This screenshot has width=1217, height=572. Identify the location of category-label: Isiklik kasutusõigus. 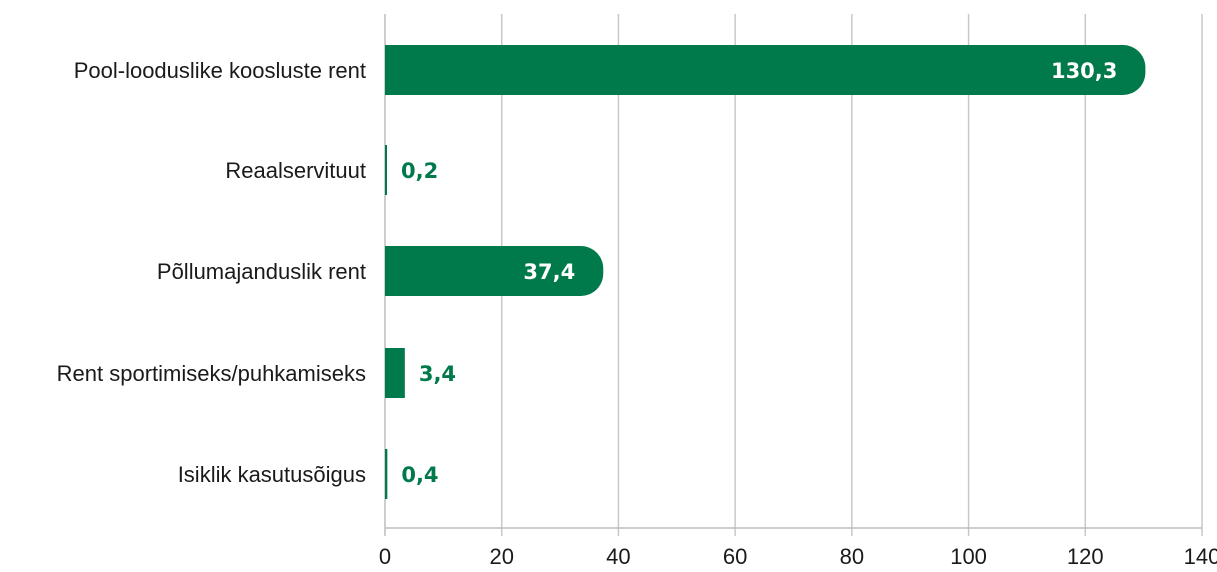
(272, 474).